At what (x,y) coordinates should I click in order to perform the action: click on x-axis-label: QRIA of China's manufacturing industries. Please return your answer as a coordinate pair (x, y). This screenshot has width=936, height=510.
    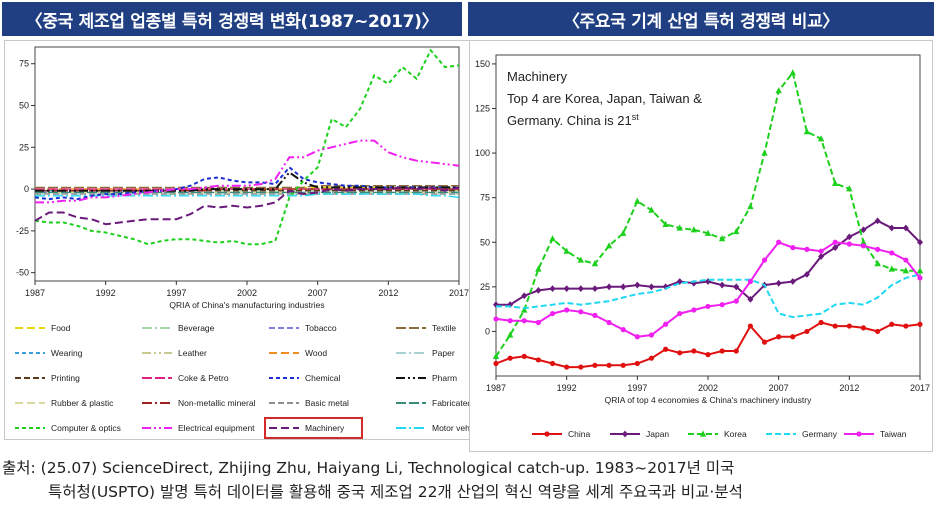
    Looking at the image, I should click on (246, 305).